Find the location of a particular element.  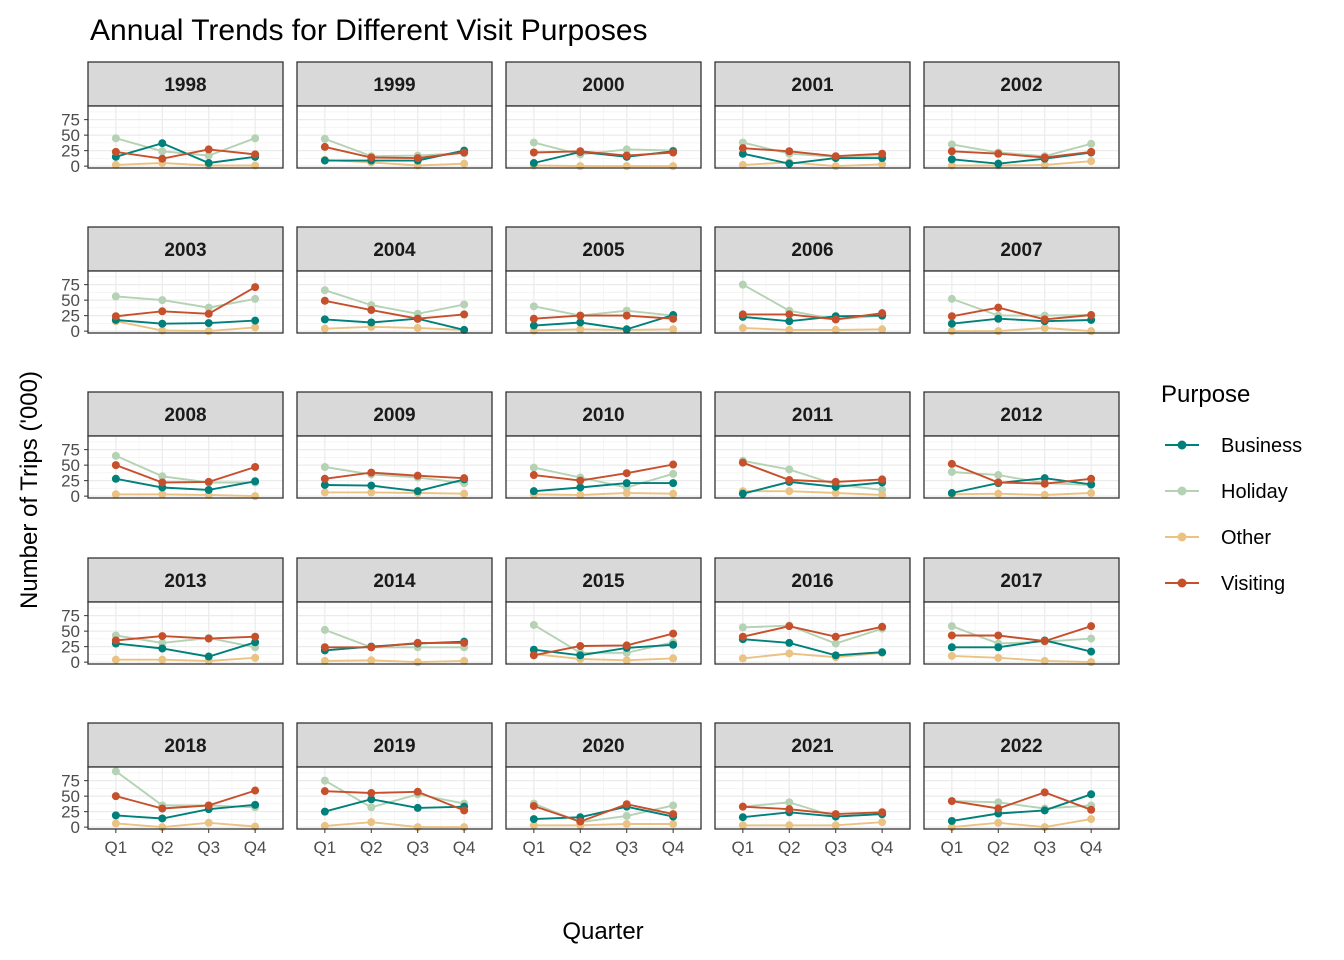

facet-strip-label: 2001 is located at coordinates (812, 85).